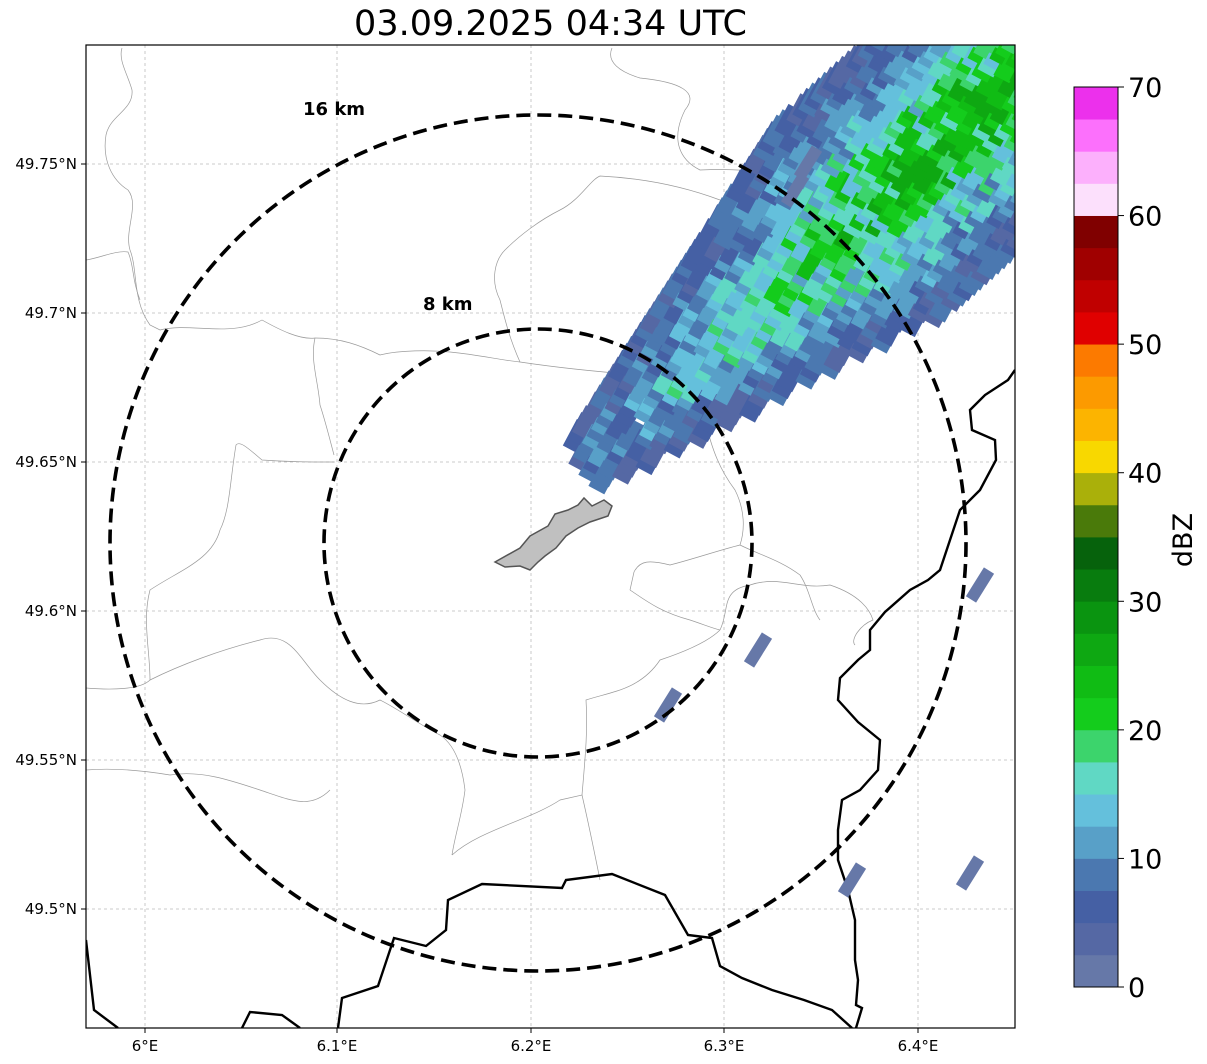  I want to click on y-tick-label: 49.7°N, so click(51, 313).